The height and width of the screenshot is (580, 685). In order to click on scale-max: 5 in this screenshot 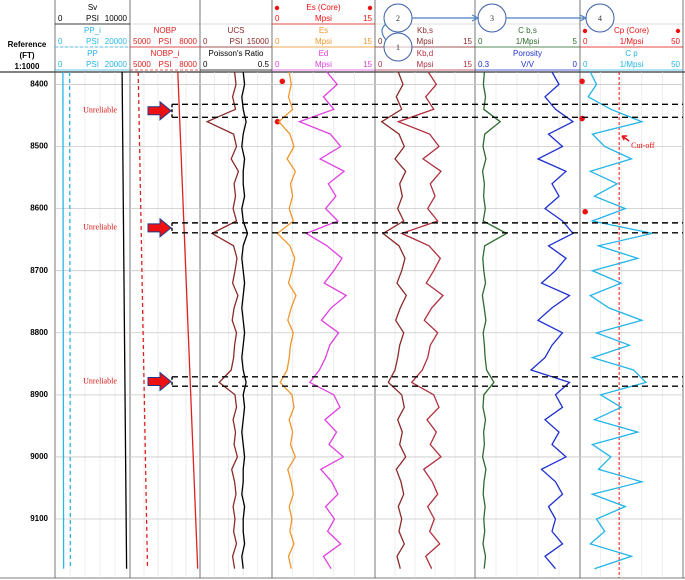, I will do `click(575, 41)`.